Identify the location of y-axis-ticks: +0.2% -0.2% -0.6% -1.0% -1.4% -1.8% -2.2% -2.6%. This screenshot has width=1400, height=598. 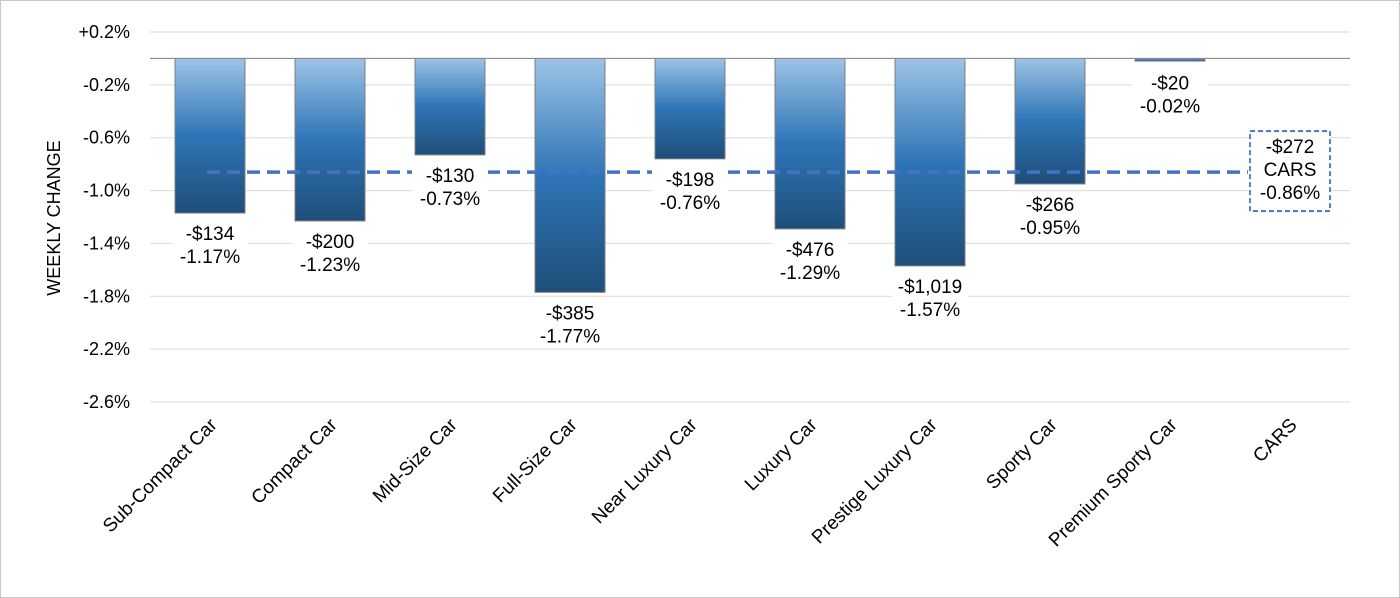
(104, 217).